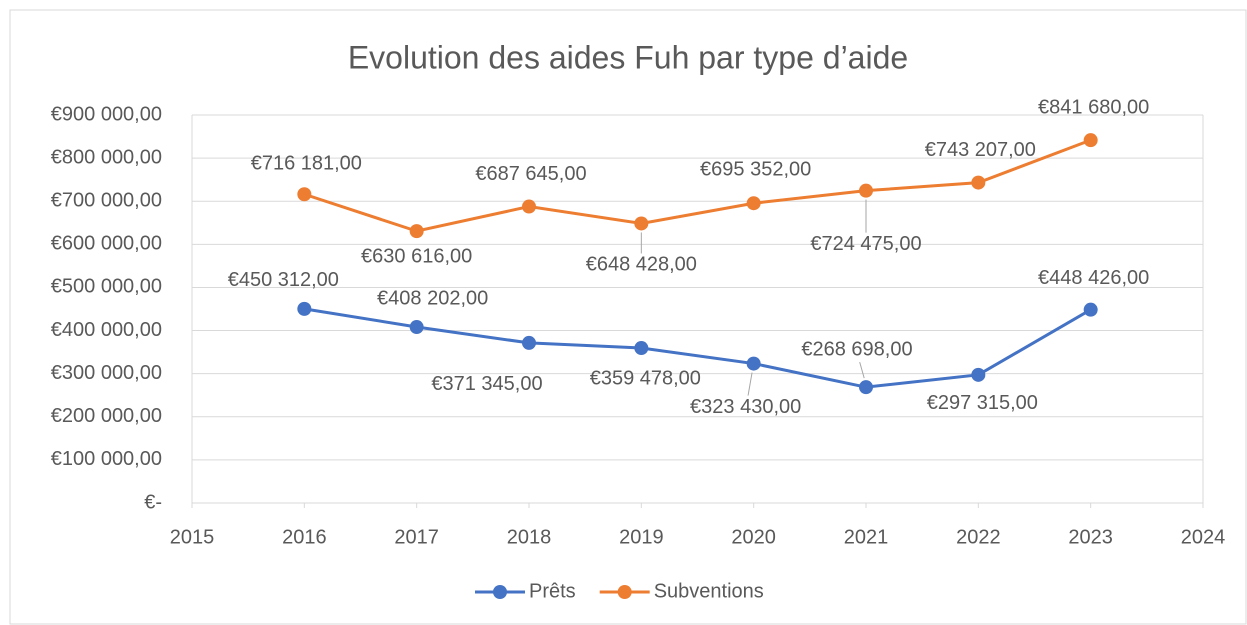  What do you see at coordinates (709, 591) in the screenshot?
I see `legend-label: Subventions` at bounding box center [709, 591].